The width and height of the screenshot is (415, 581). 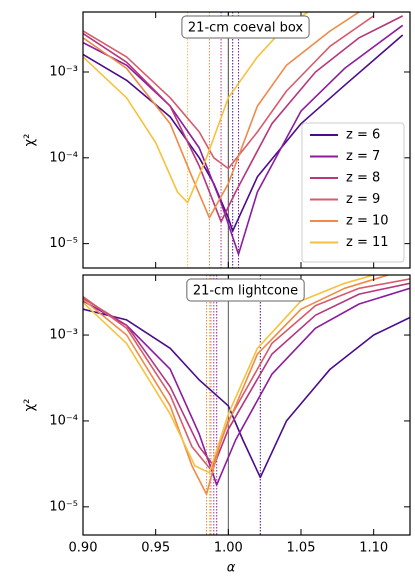 I want to click on x-tick-label: 1.00, so click(x=228, y=548).